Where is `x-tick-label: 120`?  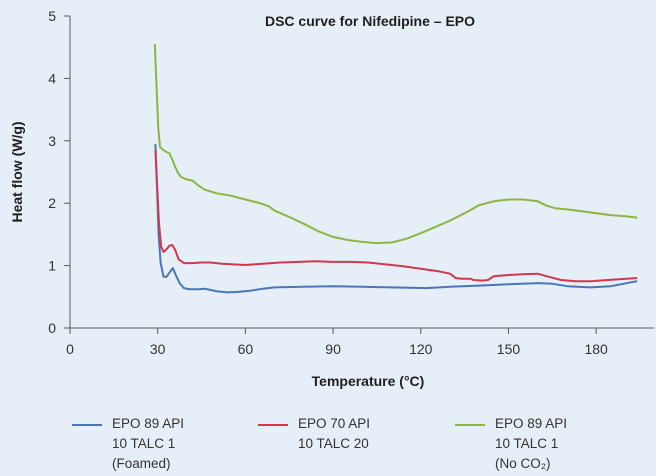 x-tick-label: 120 is located at coordinates (421, 349).